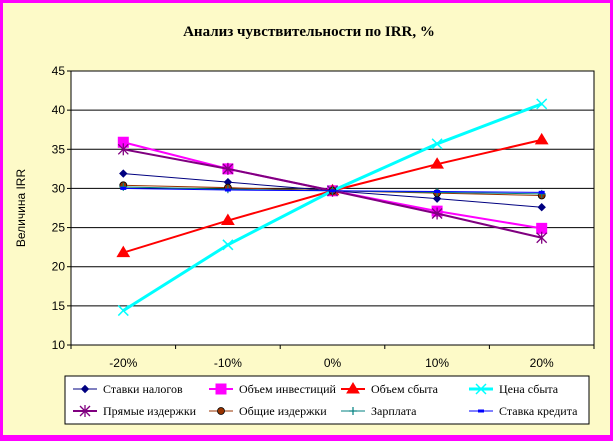 The image size is (613, 441). I want to click on x-tick-label: -20%, so click(123, 363).